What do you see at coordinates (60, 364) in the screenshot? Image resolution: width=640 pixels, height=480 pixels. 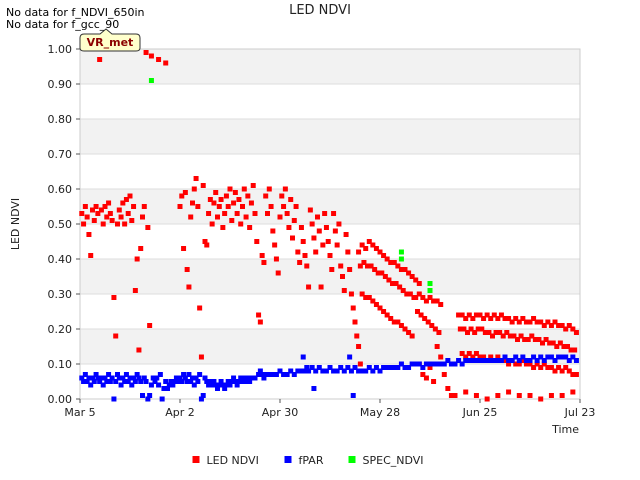 I see `y-tick-label: 0.10` at bounding box center [60, 364].